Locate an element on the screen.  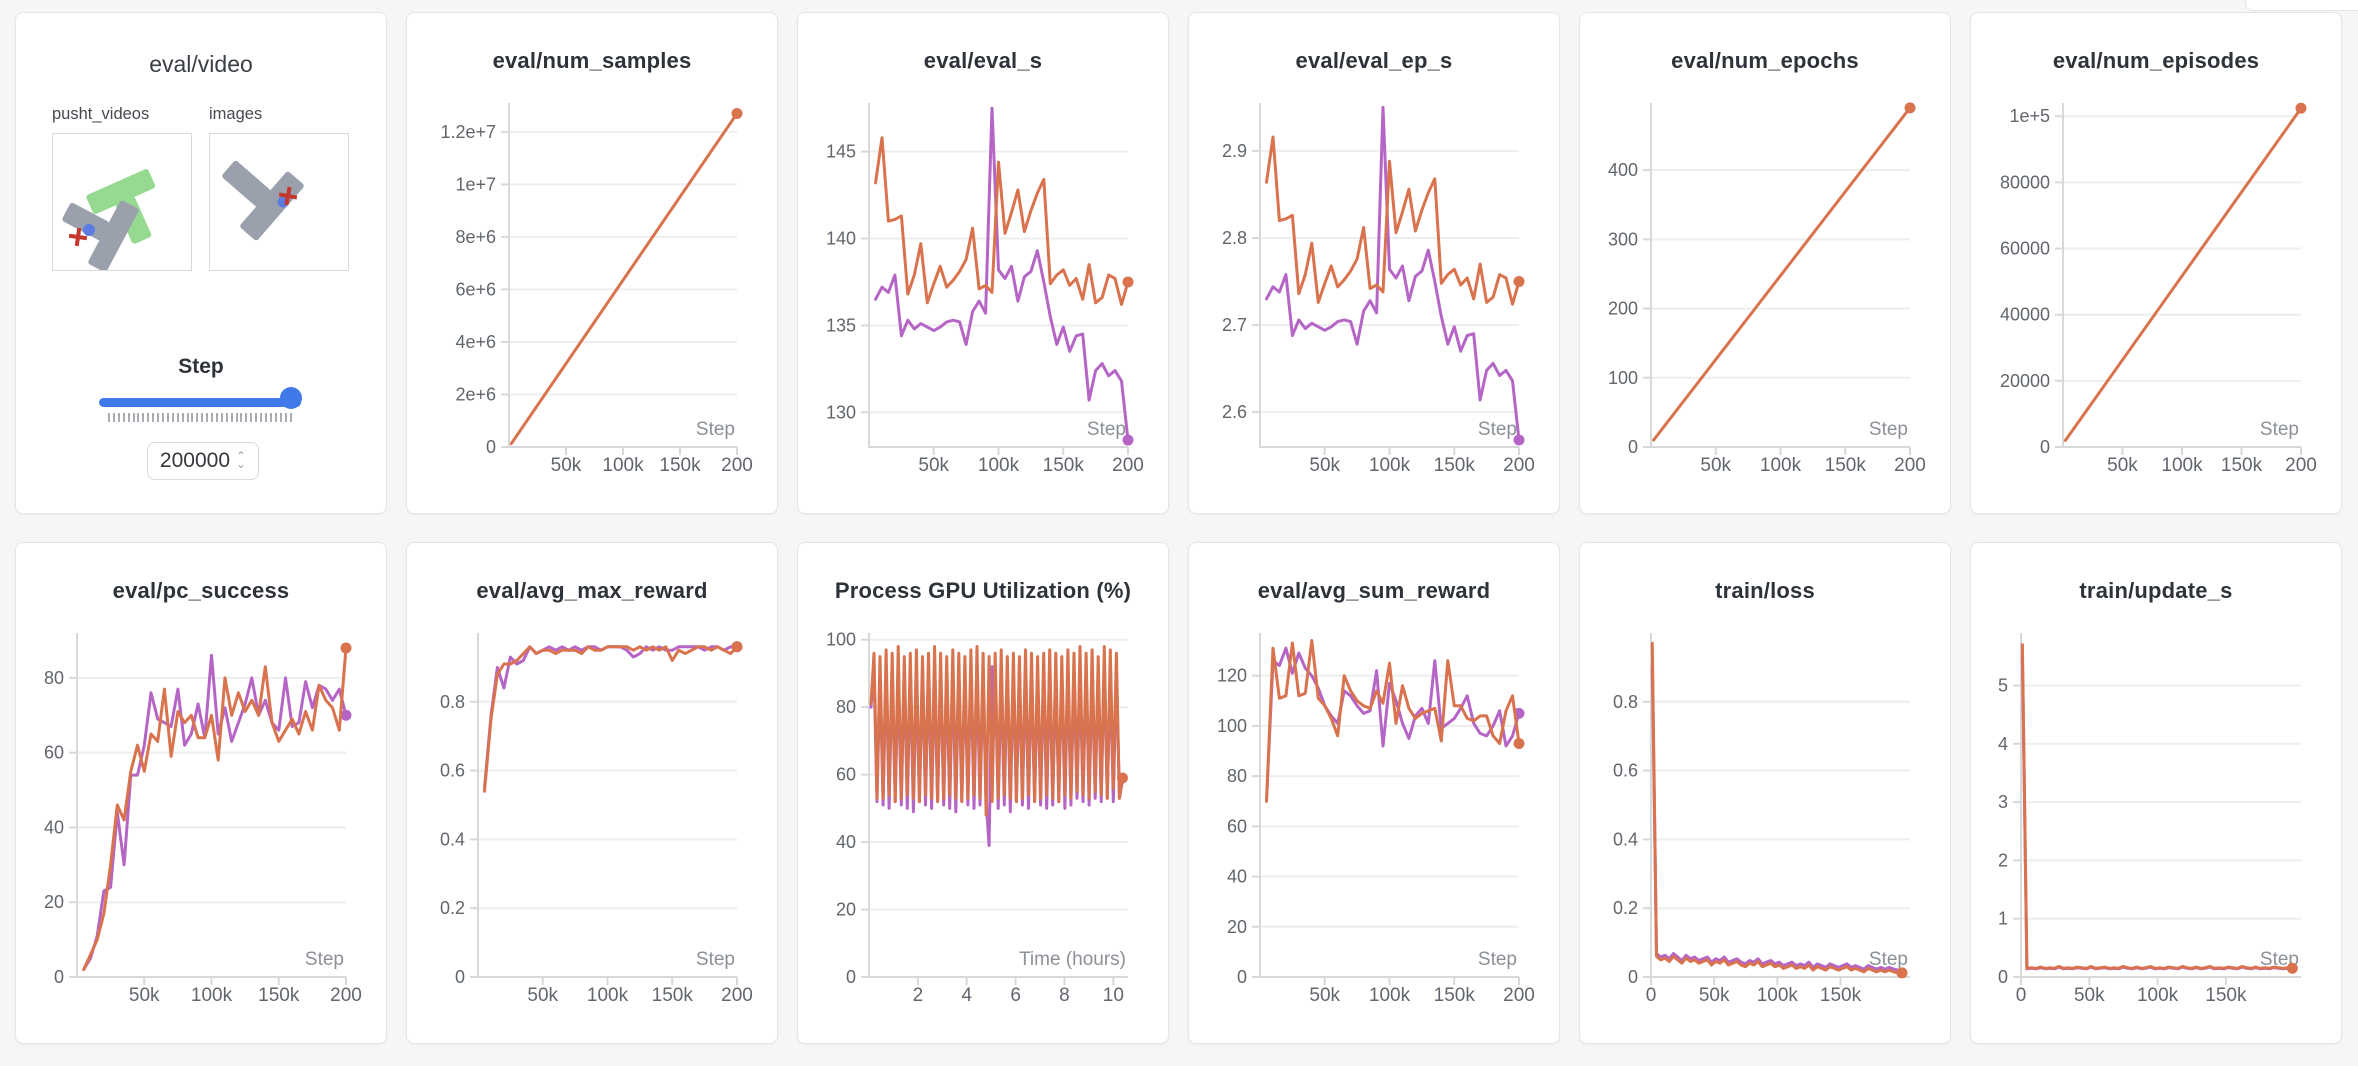
svg-text: 8 is located at coordinates (1064, 995).